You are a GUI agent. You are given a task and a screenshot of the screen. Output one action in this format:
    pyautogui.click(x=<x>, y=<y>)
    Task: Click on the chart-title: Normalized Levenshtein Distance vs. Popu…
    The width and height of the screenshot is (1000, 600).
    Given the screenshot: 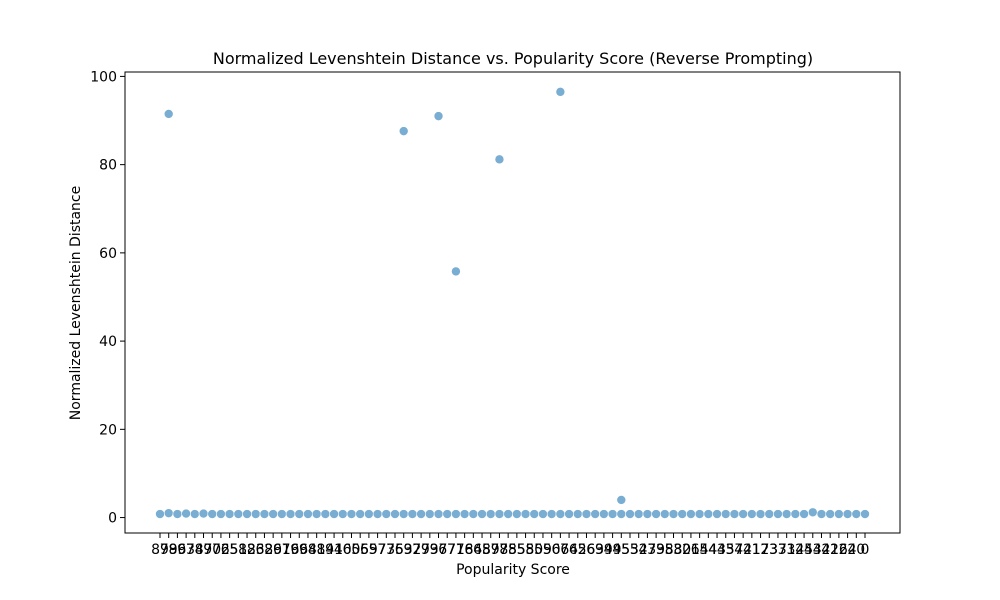 What is the action you would take?
    pyautogui.click(x=513, y=58)
    